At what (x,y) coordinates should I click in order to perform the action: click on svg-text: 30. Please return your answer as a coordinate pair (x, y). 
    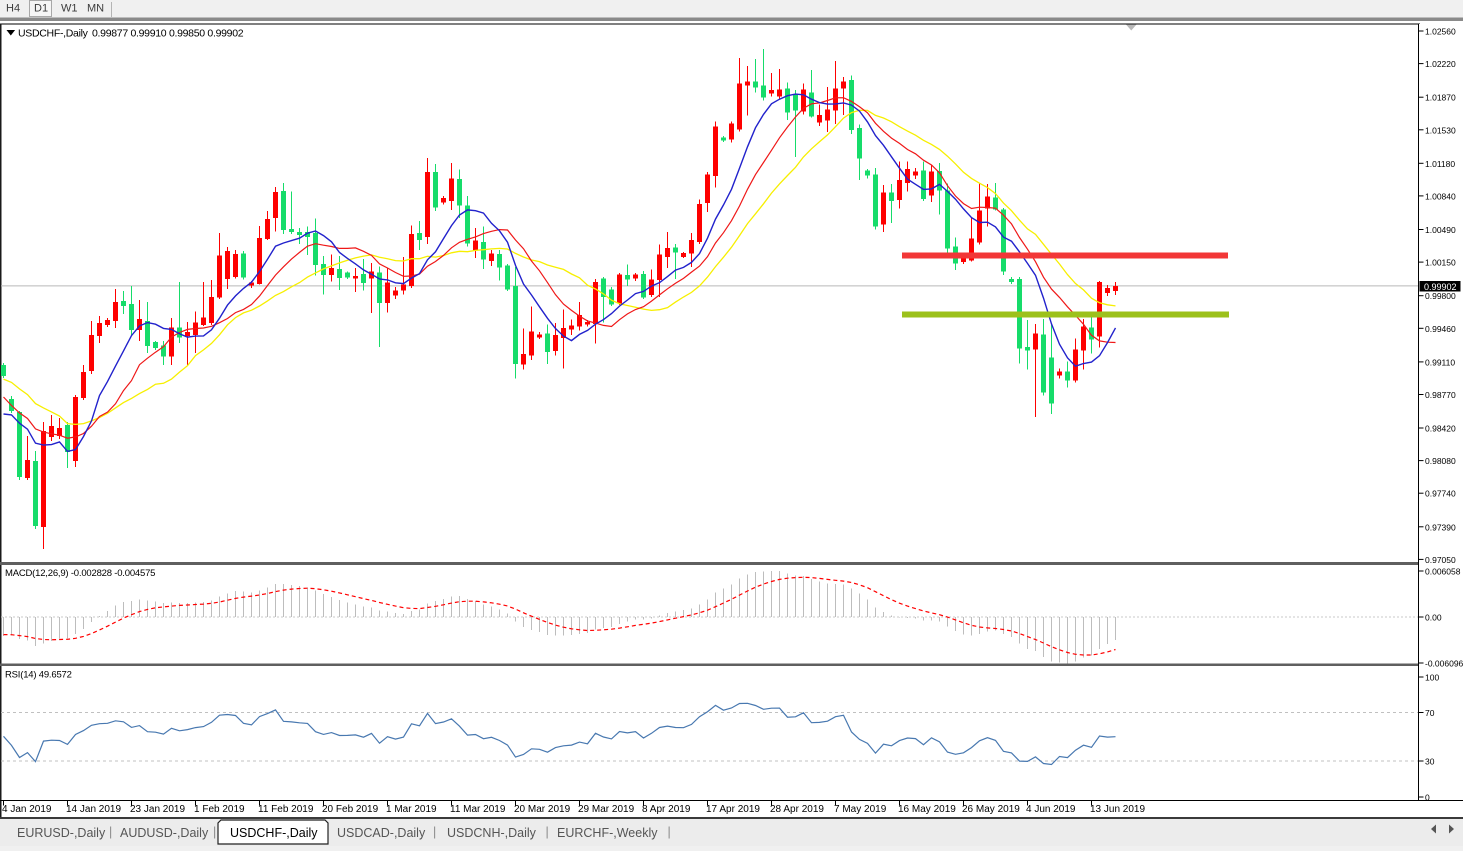
    Looking at the image, I should click on (1430, 762).